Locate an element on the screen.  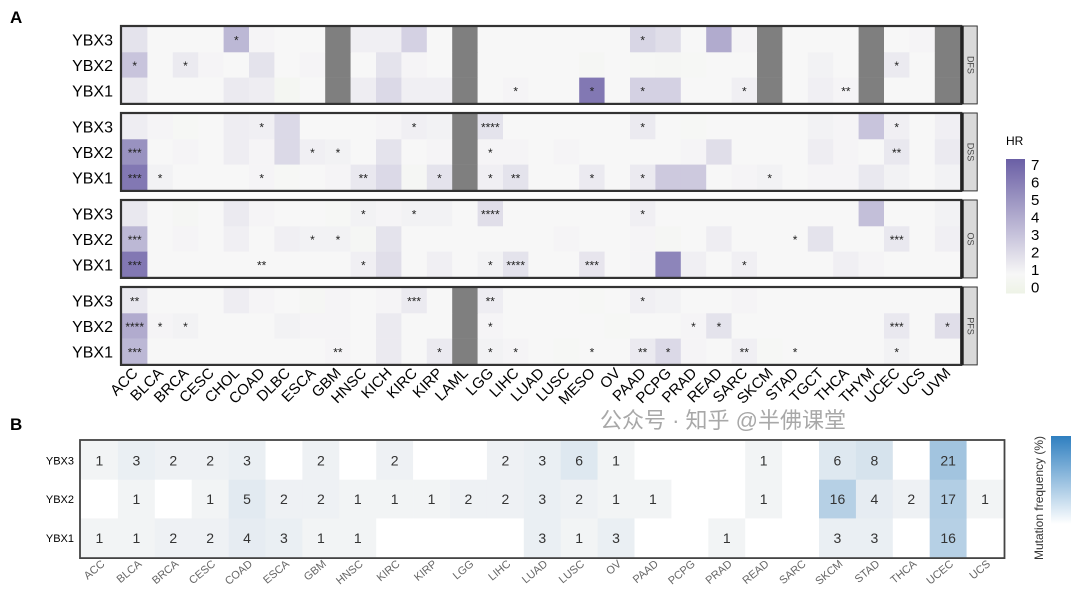
x-tick-label: ESCA is located at coordinates (276, 572).